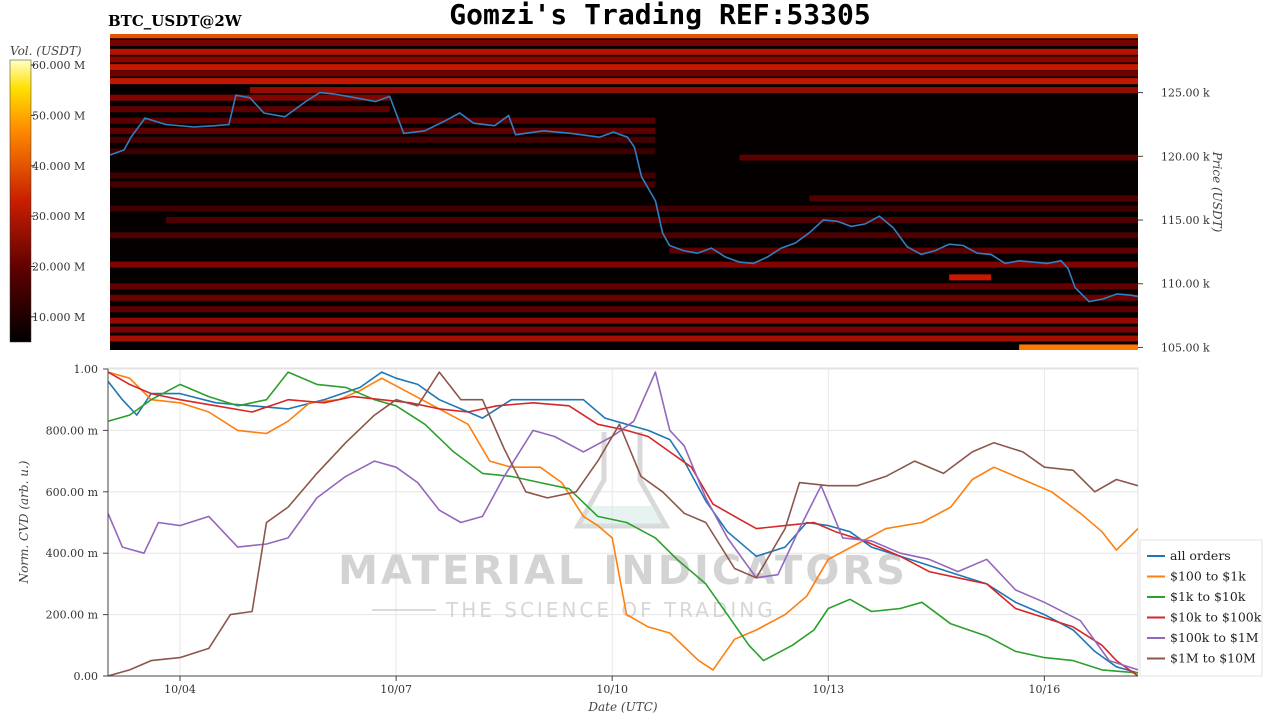 Image resolution: width=1280 pixels, height=720 pixels. I want to click on price-tick-label: 125.00 k, so click(1185, 93).